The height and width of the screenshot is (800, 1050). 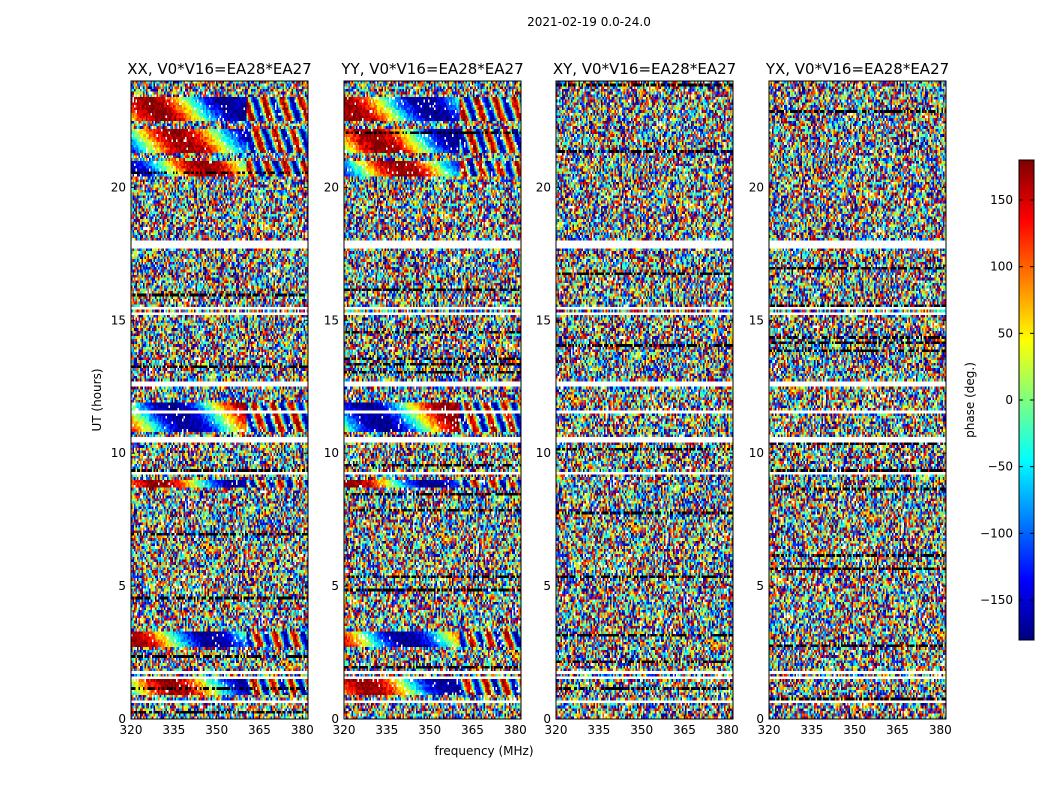 I want to click on heatmap-xx, so click(x=219, y=400).